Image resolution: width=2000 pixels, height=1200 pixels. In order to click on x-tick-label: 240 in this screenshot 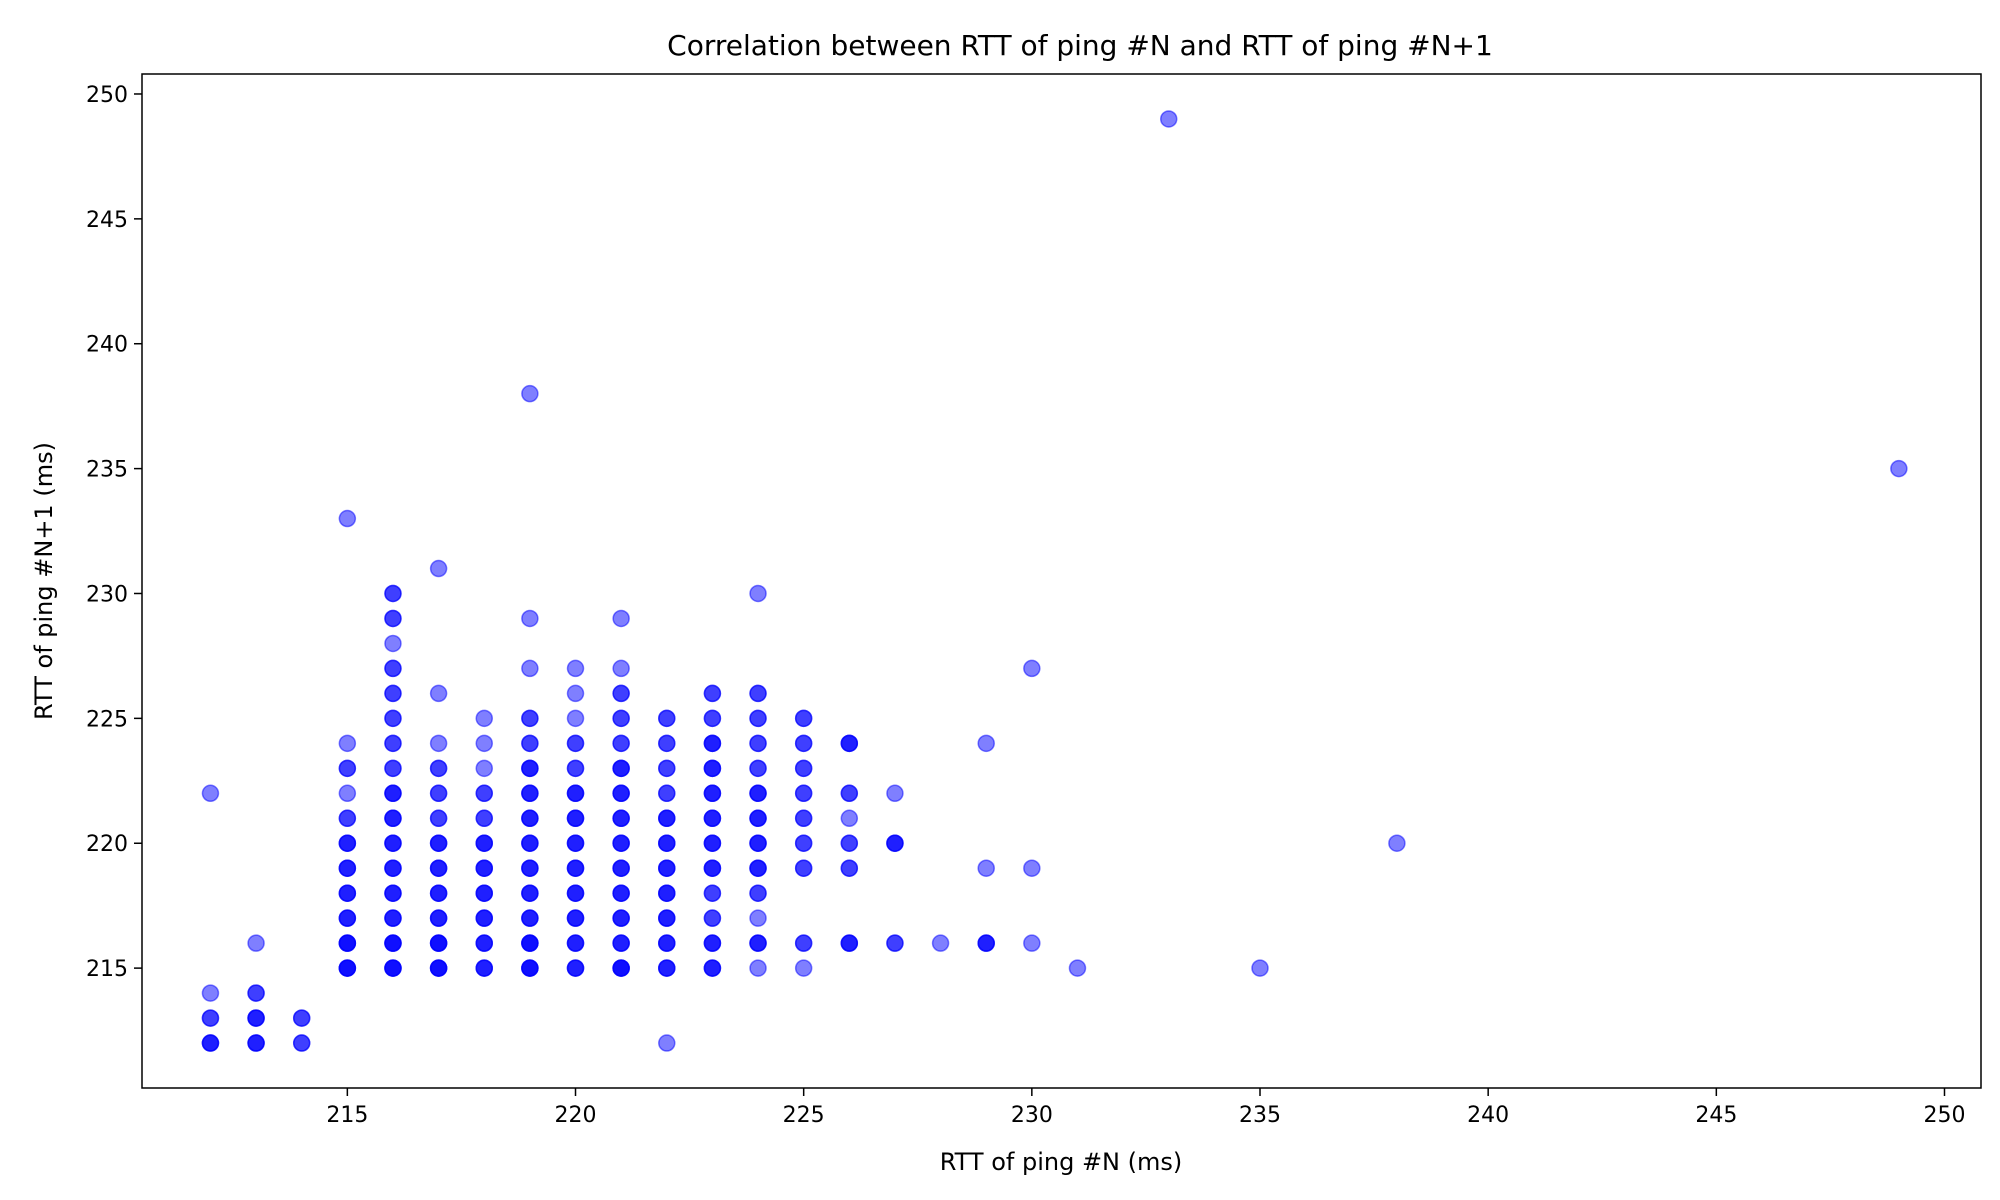, I will do `click(1488, 1115)`.